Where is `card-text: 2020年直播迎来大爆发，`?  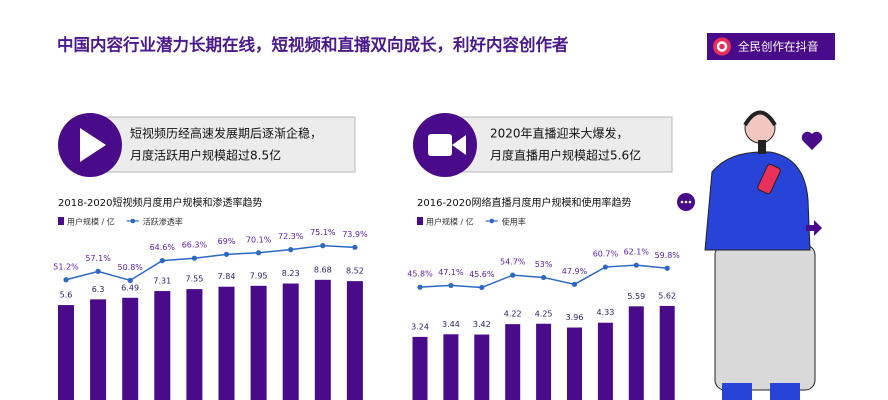 card-text: 2020年直播迎来大爆发， is located at coordinates (559, 133).